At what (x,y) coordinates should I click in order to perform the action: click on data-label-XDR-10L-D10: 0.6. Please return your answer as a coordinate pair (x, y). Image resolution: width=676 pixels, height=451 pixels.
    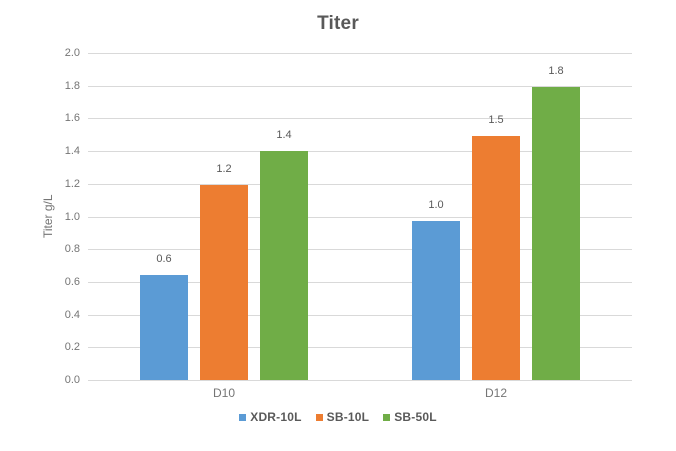
    Looking at the image, I should click on (164, 259).